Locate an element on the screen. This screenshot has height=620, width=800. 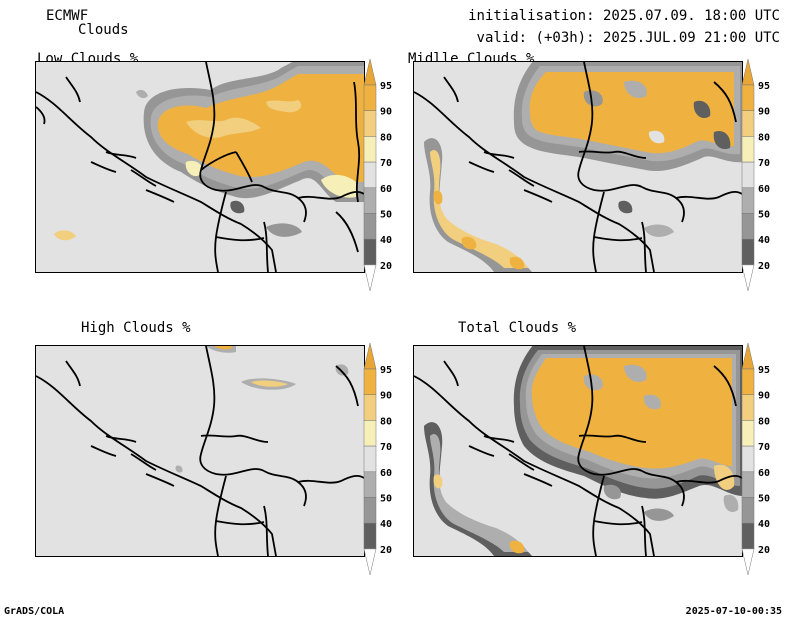
map-panel-low is located at coordinates (200, 167).